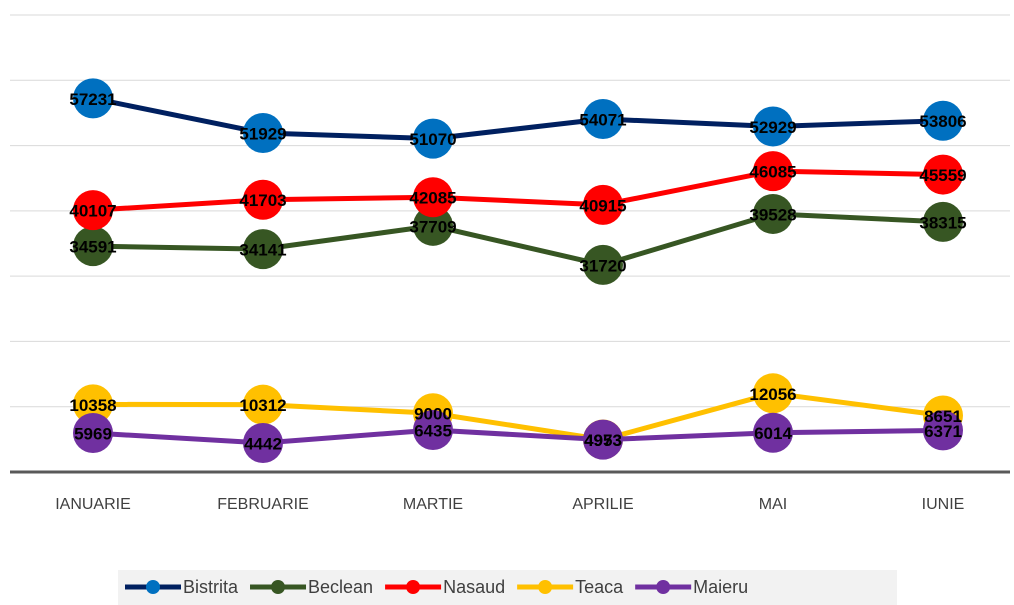 The width and height of the screenshot is (1014, 605). I want to click on data-label: 4442, so click(263, 443).